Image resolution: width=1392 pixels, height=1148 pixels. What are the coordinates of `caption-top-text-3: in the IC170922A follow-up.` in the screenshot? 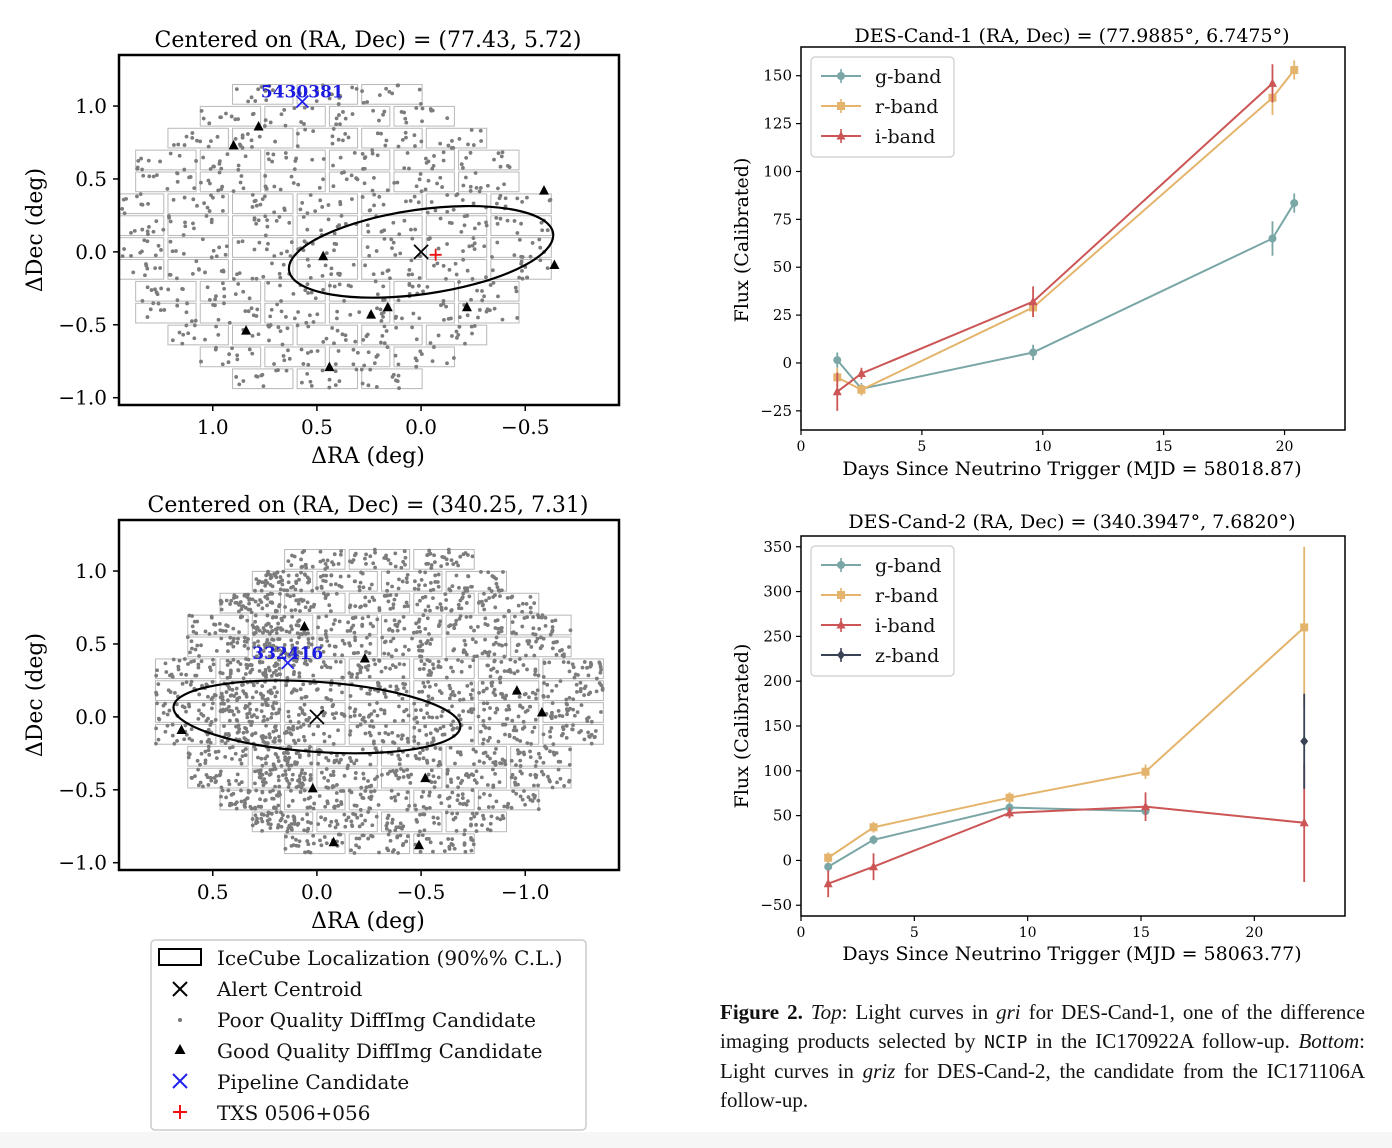 It's located at (1163, 1041).